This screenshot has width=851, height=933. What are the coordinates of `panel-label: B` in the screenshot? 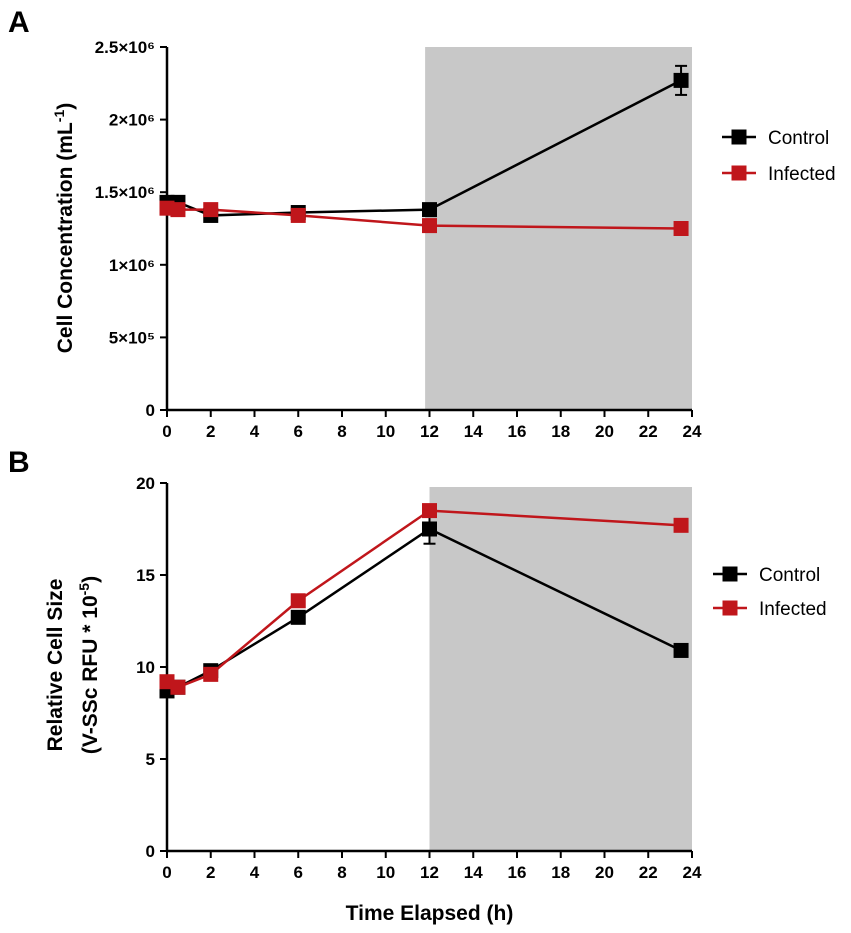 It's located at (19, 462).